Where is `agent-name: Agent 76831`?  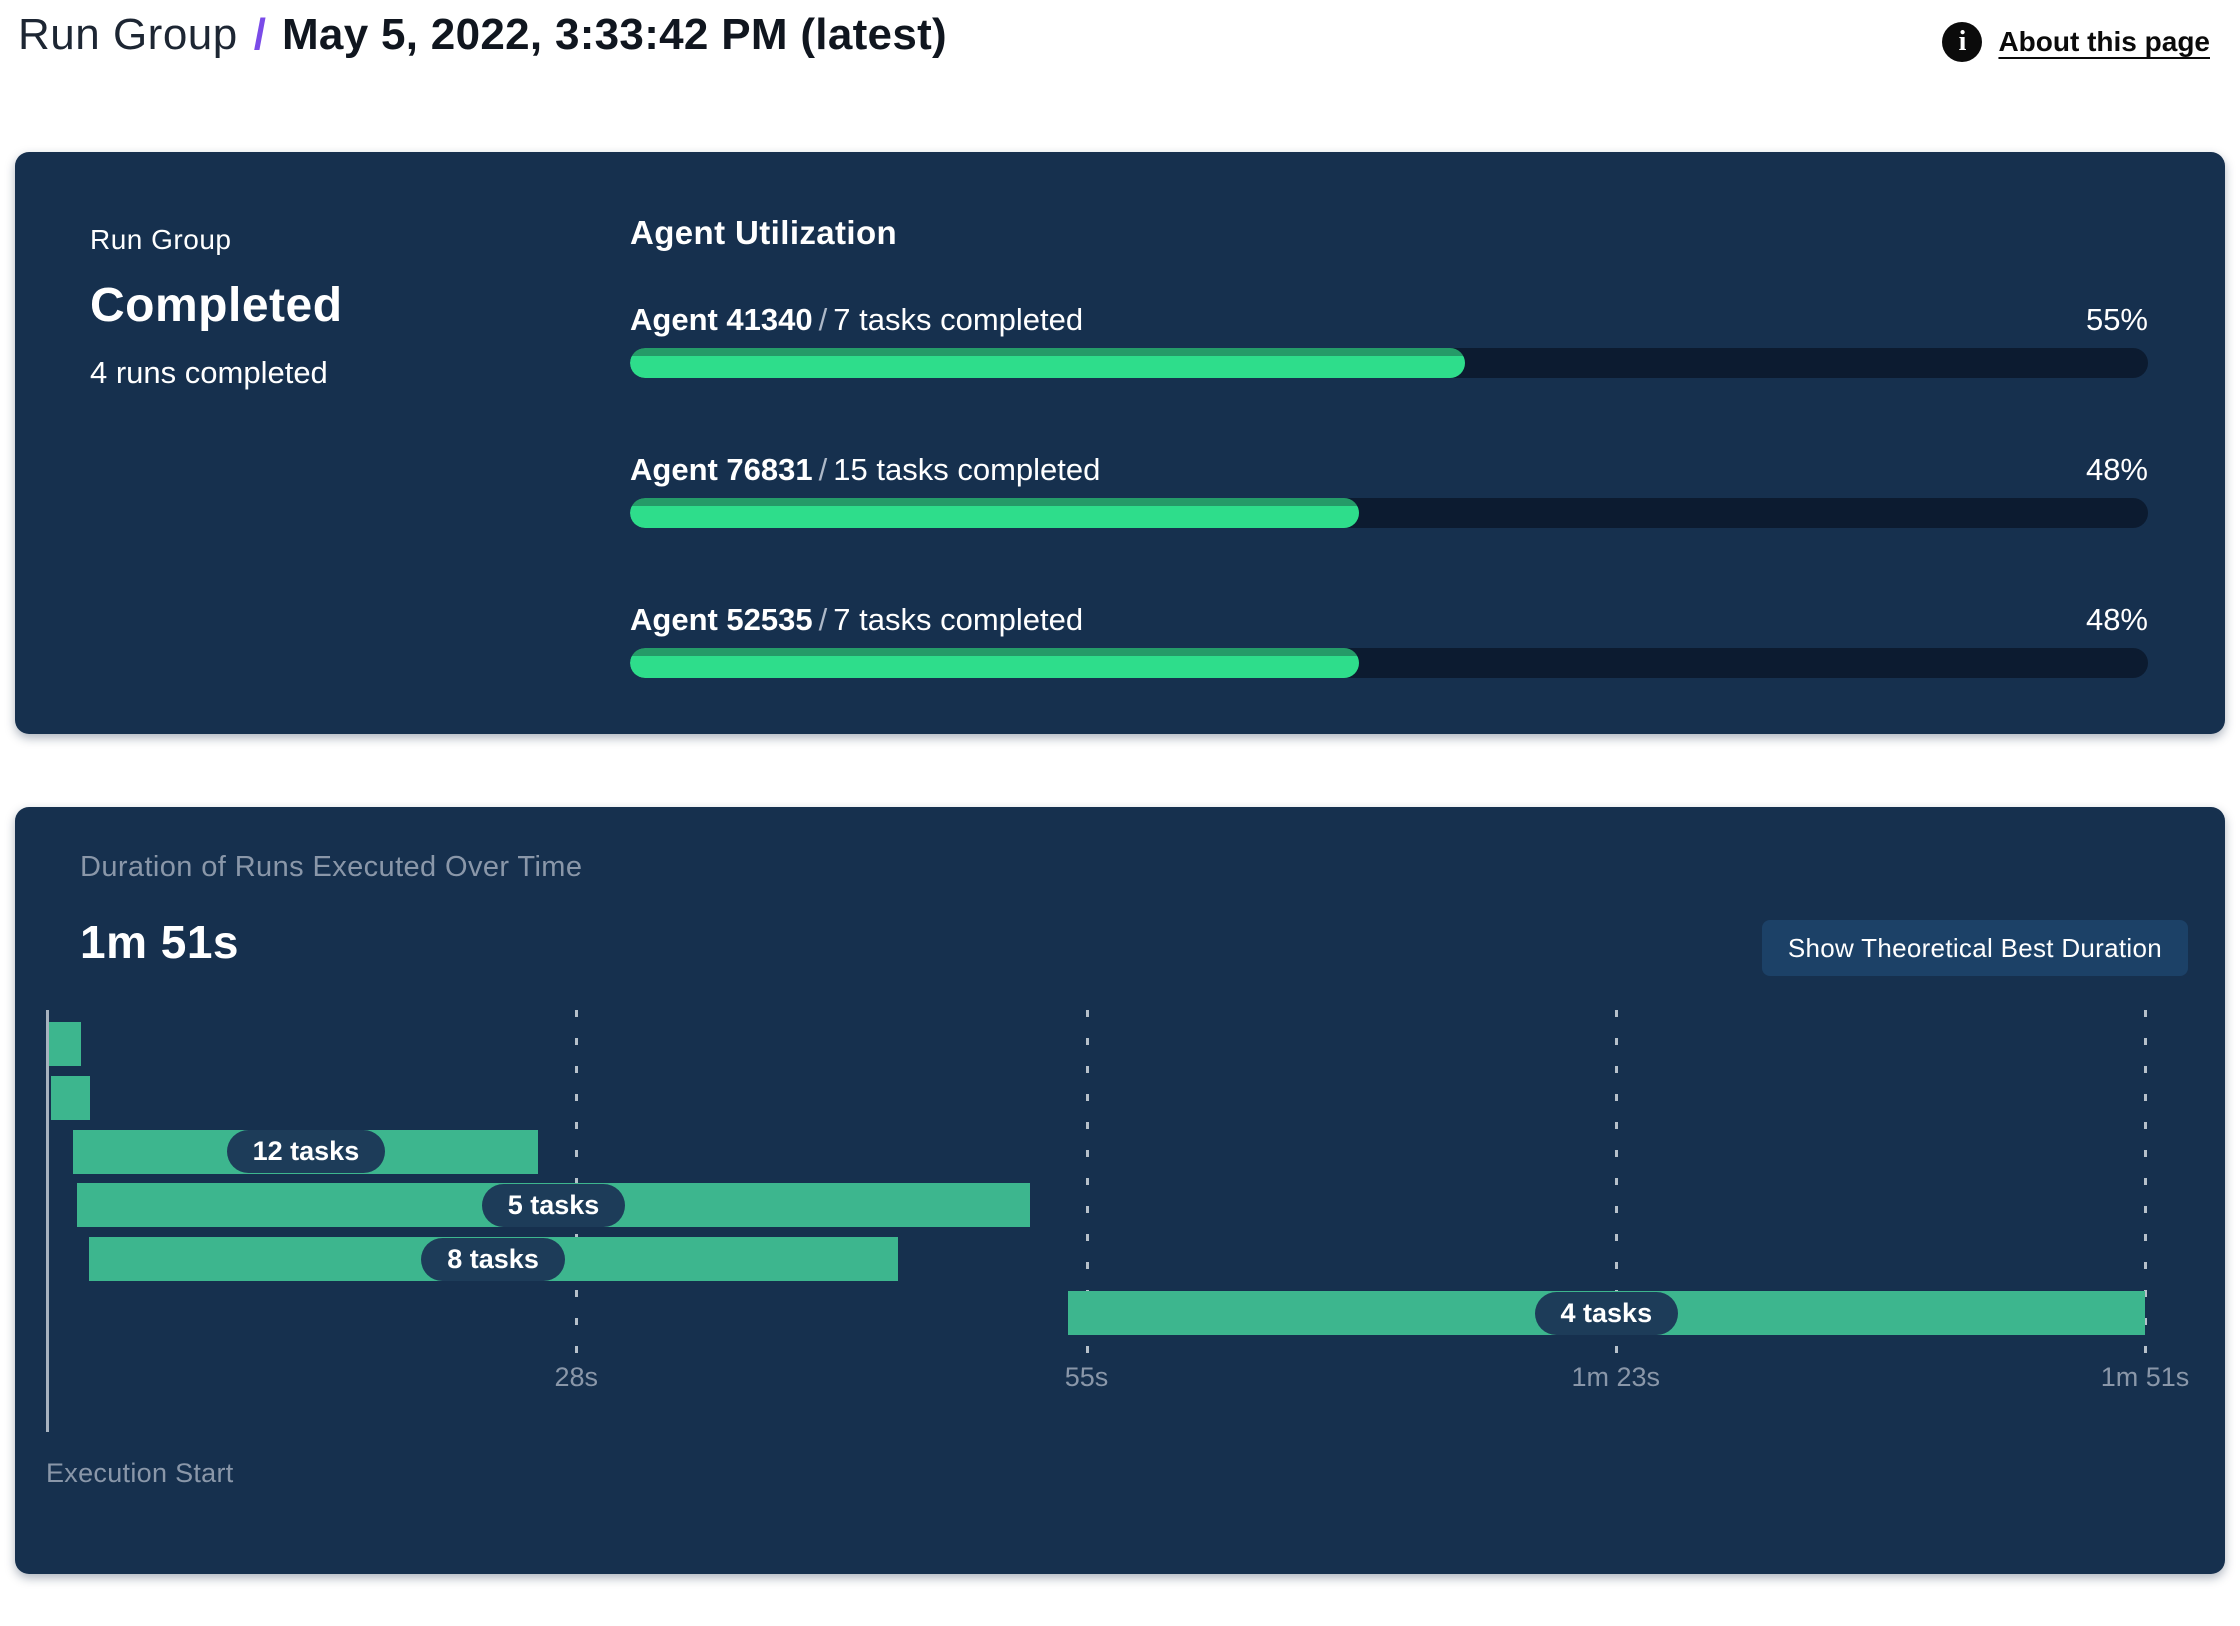 agent-name: Agent 76831 is located at coordinates (721, 469).